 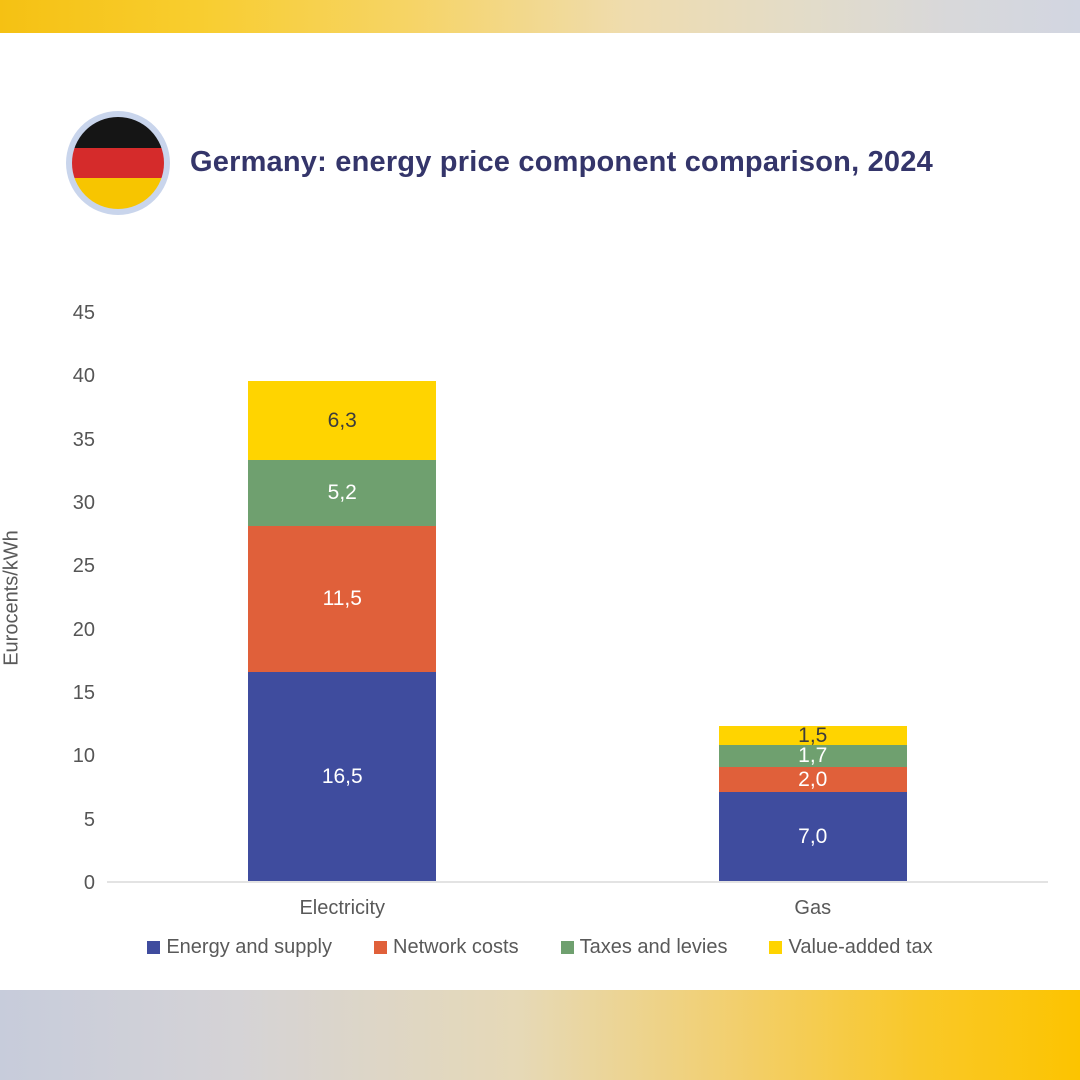 I want to click on legend-label: Value-added tax, so click(x=860, y=947).